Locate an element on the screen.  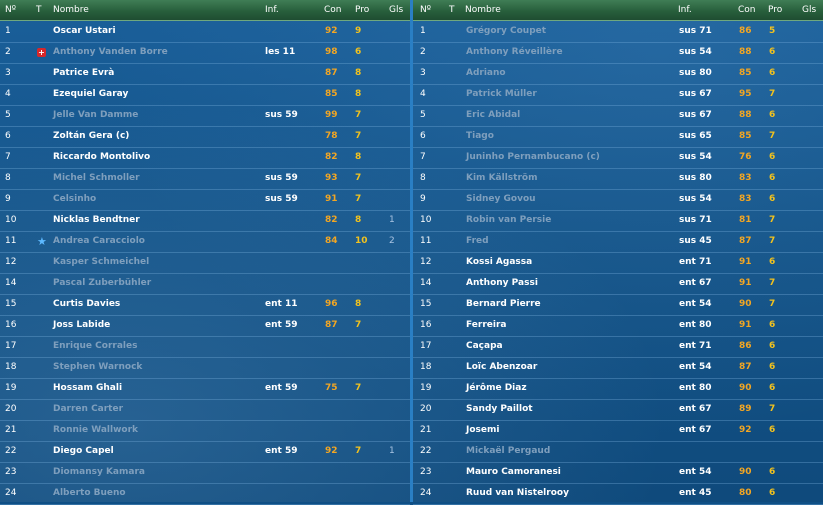
player-row: 15 Bernard Pierre ent 54 90 7 is located at coordinates (618, 305).